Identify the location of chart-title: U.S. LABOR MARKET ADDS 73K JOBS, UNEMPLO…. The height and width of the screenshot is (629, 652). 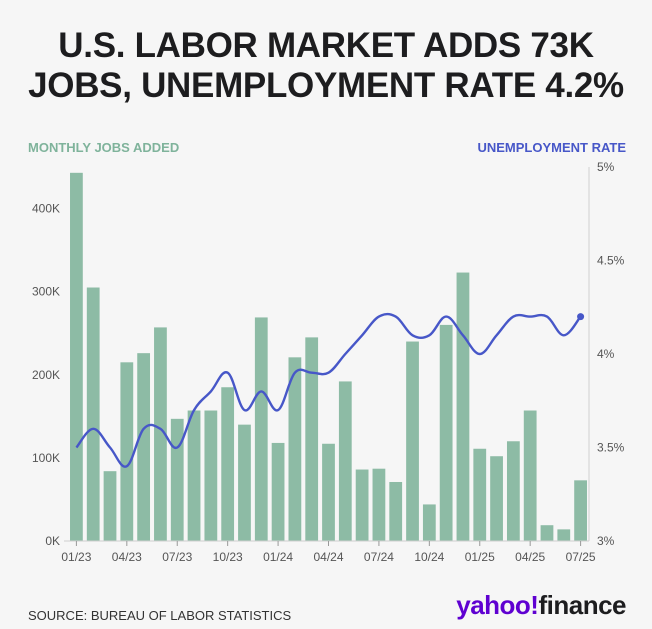
(326, 66).